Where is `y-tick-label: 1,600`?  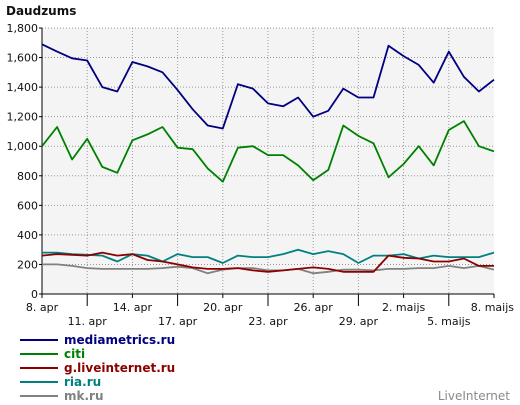
y-tick-label: 1,600 is located at coordinates (23, 58).